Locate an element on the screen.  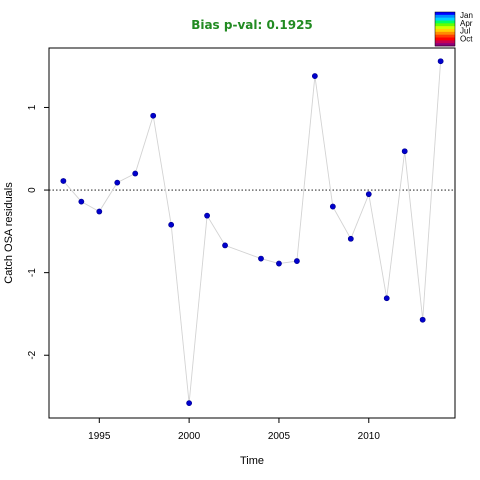
legend-month-label: Jul is located at coordinates (465, 31).